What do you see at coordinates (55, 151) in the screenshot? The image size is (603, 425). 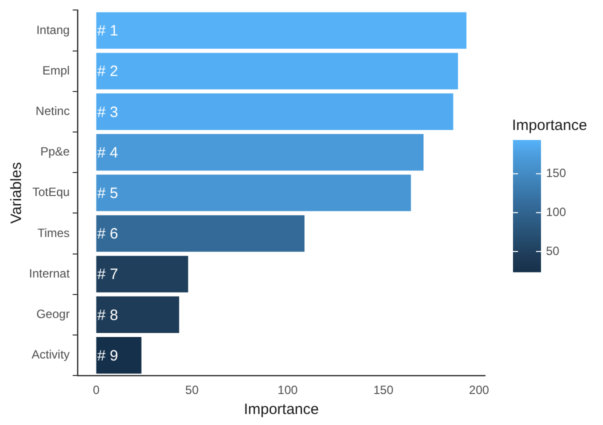 I see `y-tick-label: Pp&e` at bounding box center [55, 151].